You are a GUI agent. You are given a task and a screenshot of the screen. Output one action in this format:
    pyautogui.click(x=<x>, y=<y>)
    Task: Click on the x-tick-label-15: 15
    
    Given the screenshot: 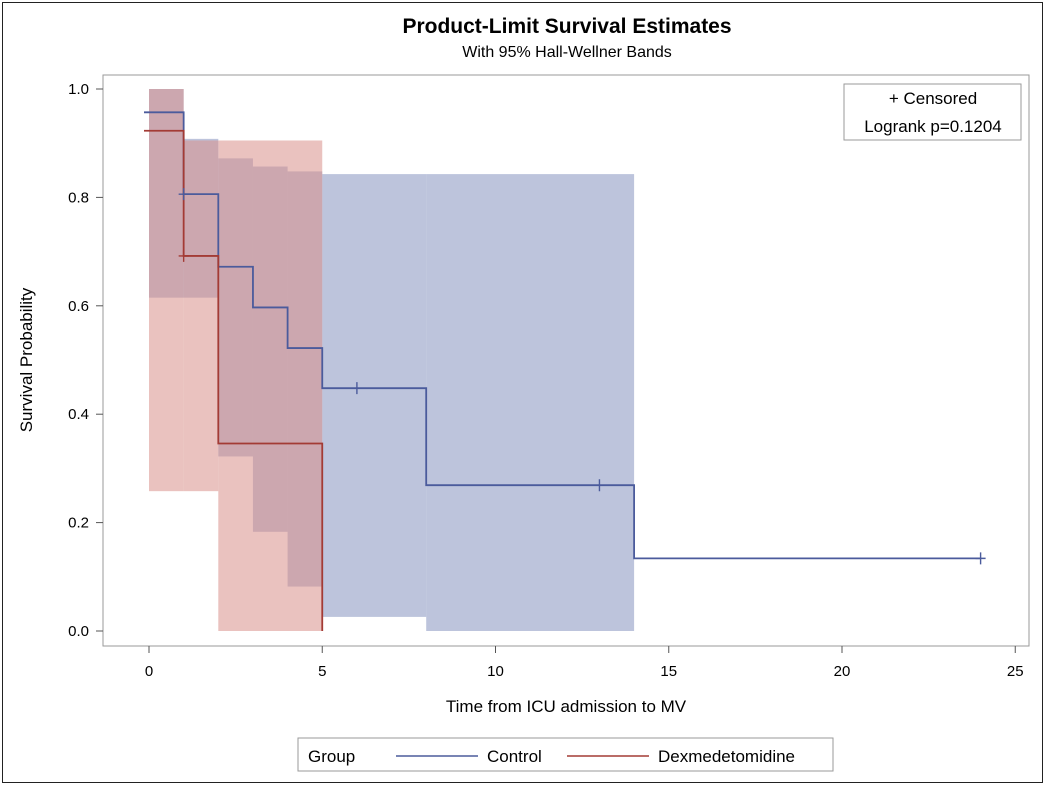 What is the action you would take?
    pyautogui.click(x=668, y=671)
    